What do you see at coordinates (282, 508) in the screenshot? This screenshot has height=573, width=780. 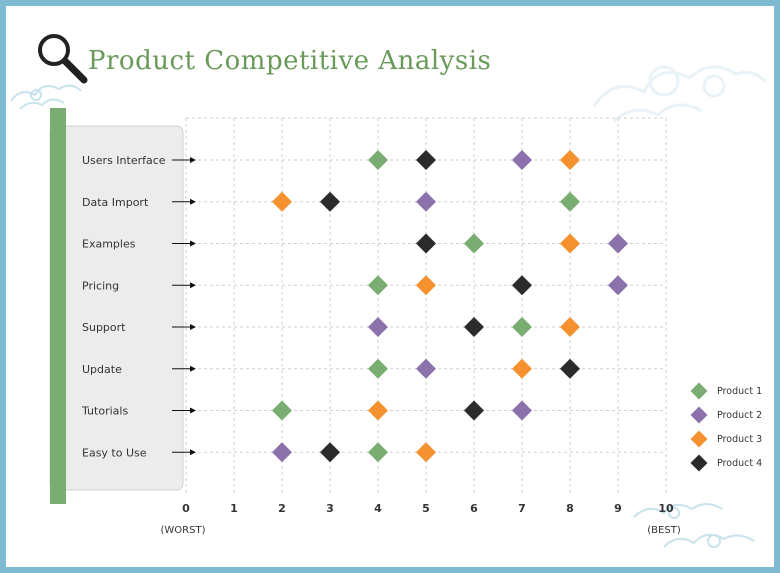 I see `x-tick-label: 2` at bounding box center [282, 508].